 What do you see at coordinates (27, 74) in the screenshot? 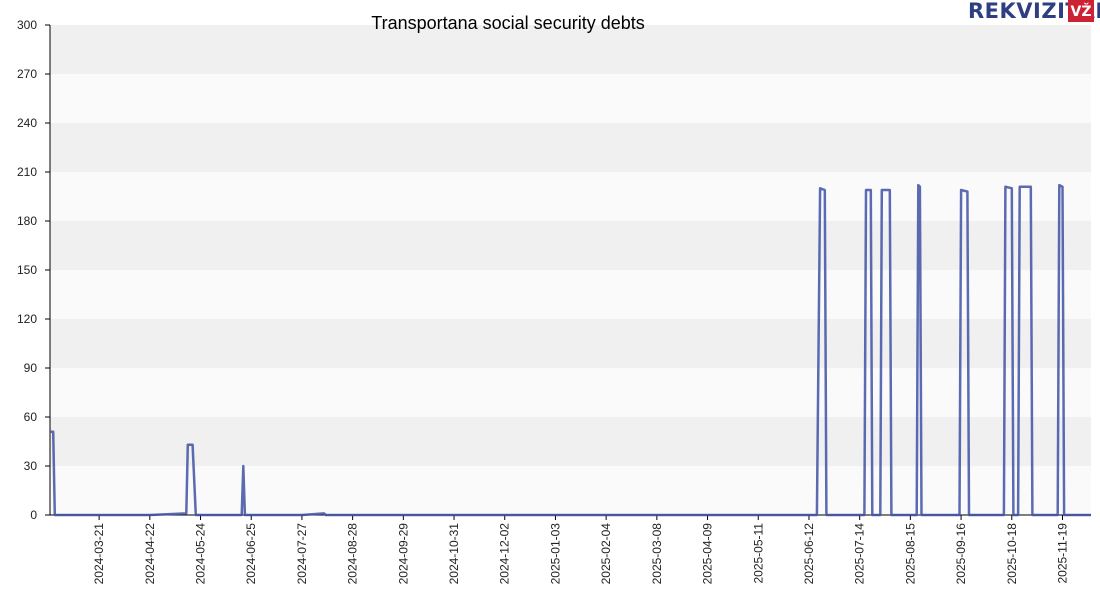
I see `y-tick-label: 270` at bounding box center [27, 74].